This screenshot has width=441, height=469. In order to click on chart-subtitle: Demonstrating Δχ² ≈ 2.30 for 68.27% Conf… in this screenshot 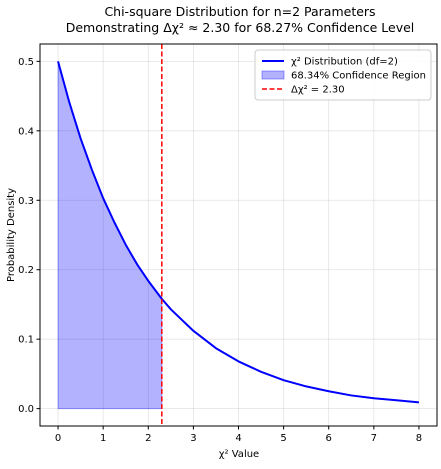, I will do `click(240, 27)`.